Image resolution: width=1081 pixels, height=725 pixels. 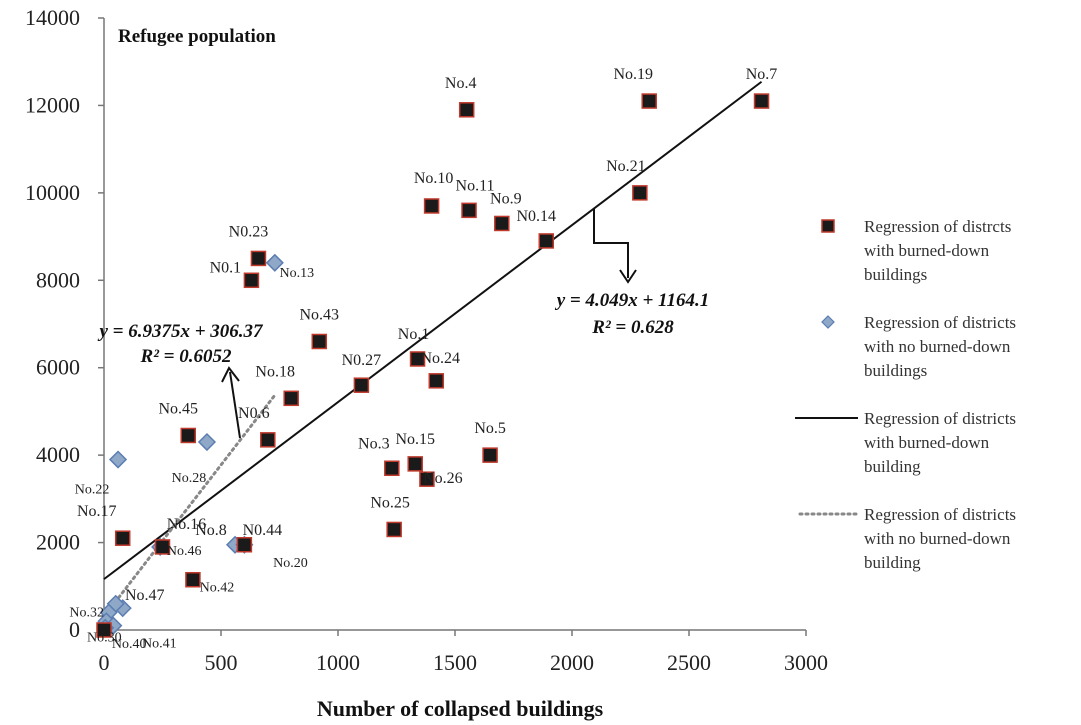 I want to click on point-label: No.30, so click(x=104, y=637).